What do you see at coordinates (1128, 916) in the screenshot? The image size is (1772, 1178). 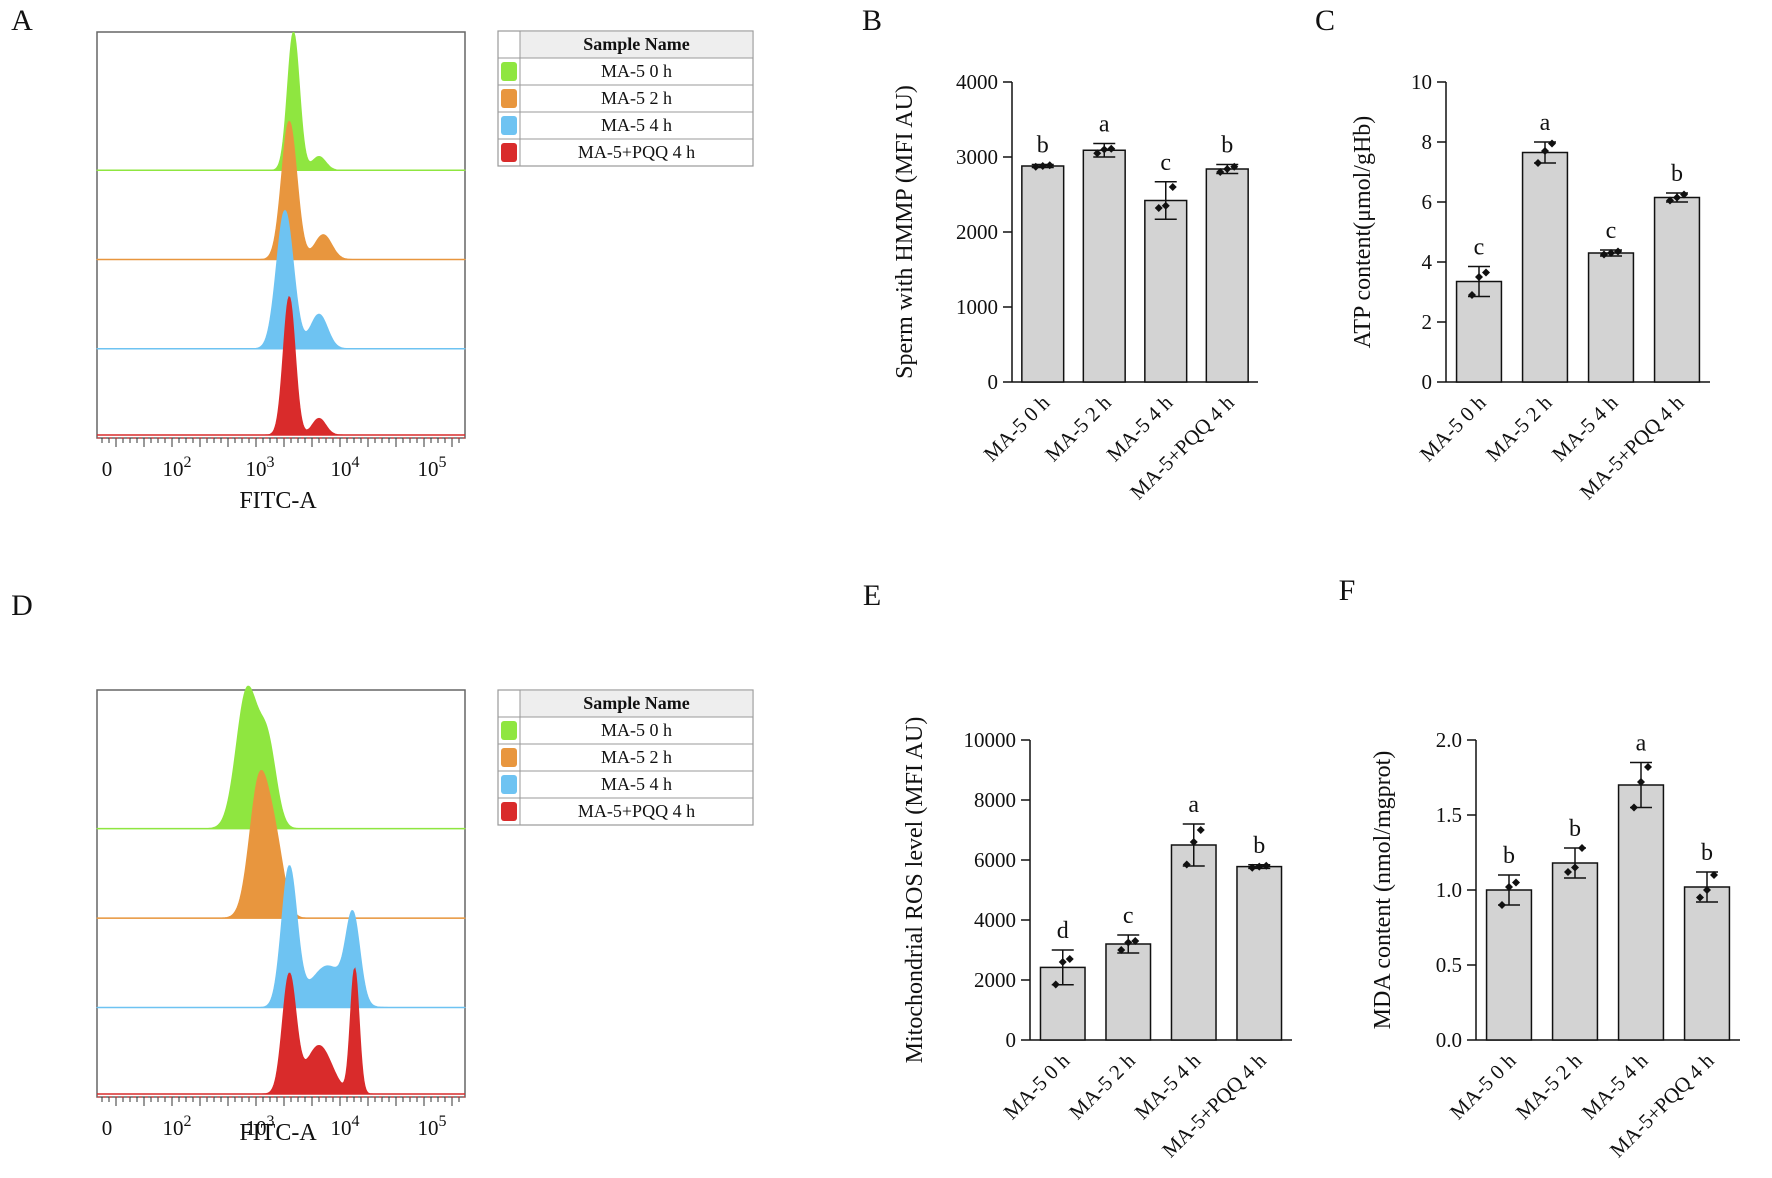 I see `significance-letter: c` at bounding box center [1128, 916].